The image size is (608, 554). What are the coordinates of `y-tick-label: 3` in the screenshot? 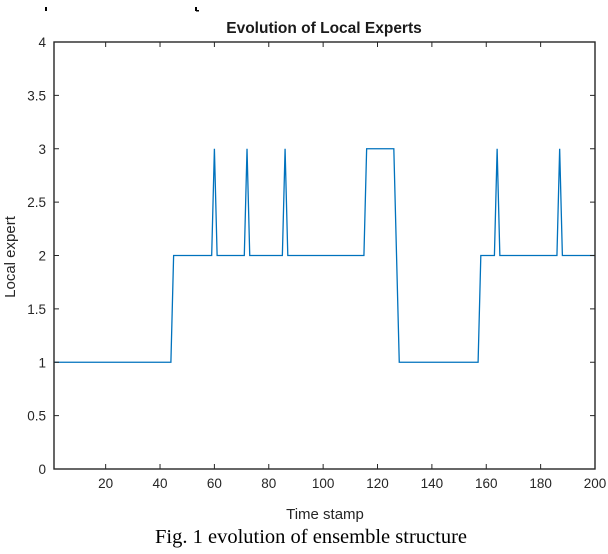 It's located at (42, 149).